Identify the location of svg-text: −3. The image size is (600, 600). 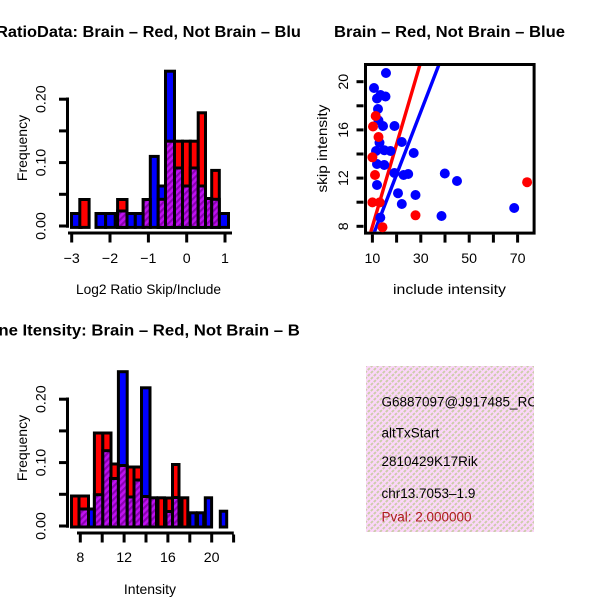
(72, 259).